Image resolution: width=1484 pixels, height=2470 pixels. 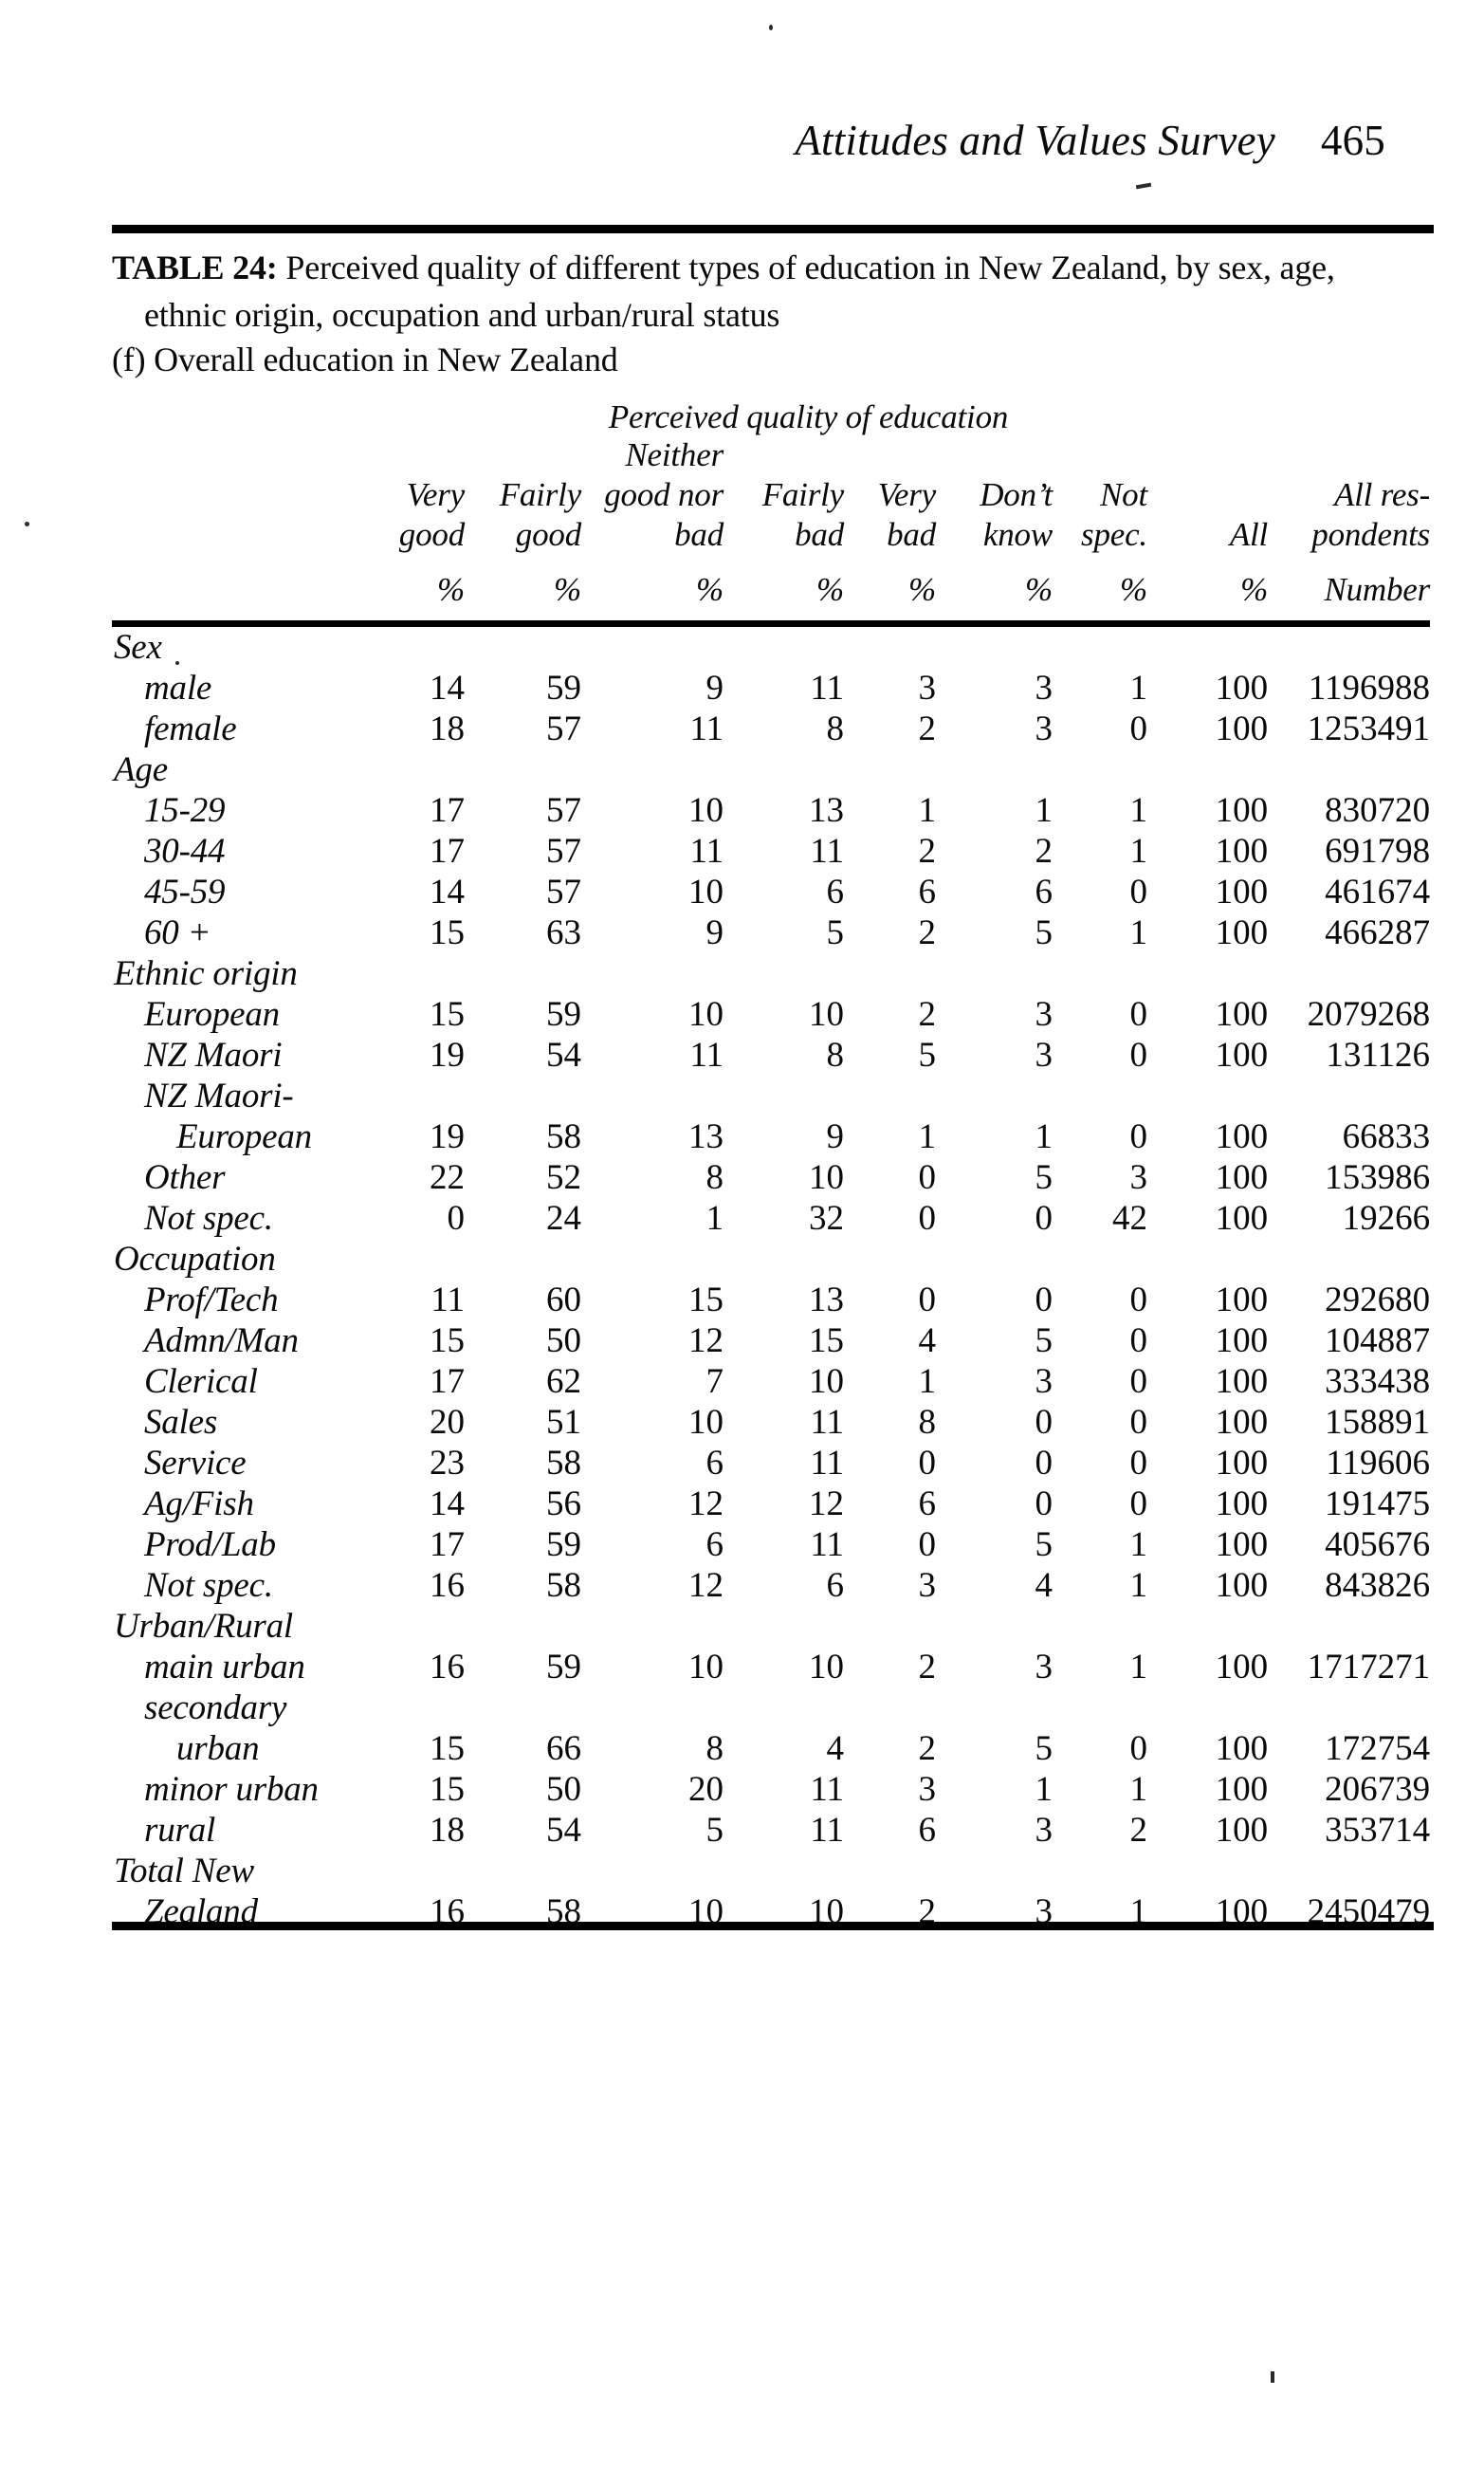 What do you see at coordinates (1369, 688) in the screenshot?
I see `cell-value: 1196988` at bounding box center [1369, 688].